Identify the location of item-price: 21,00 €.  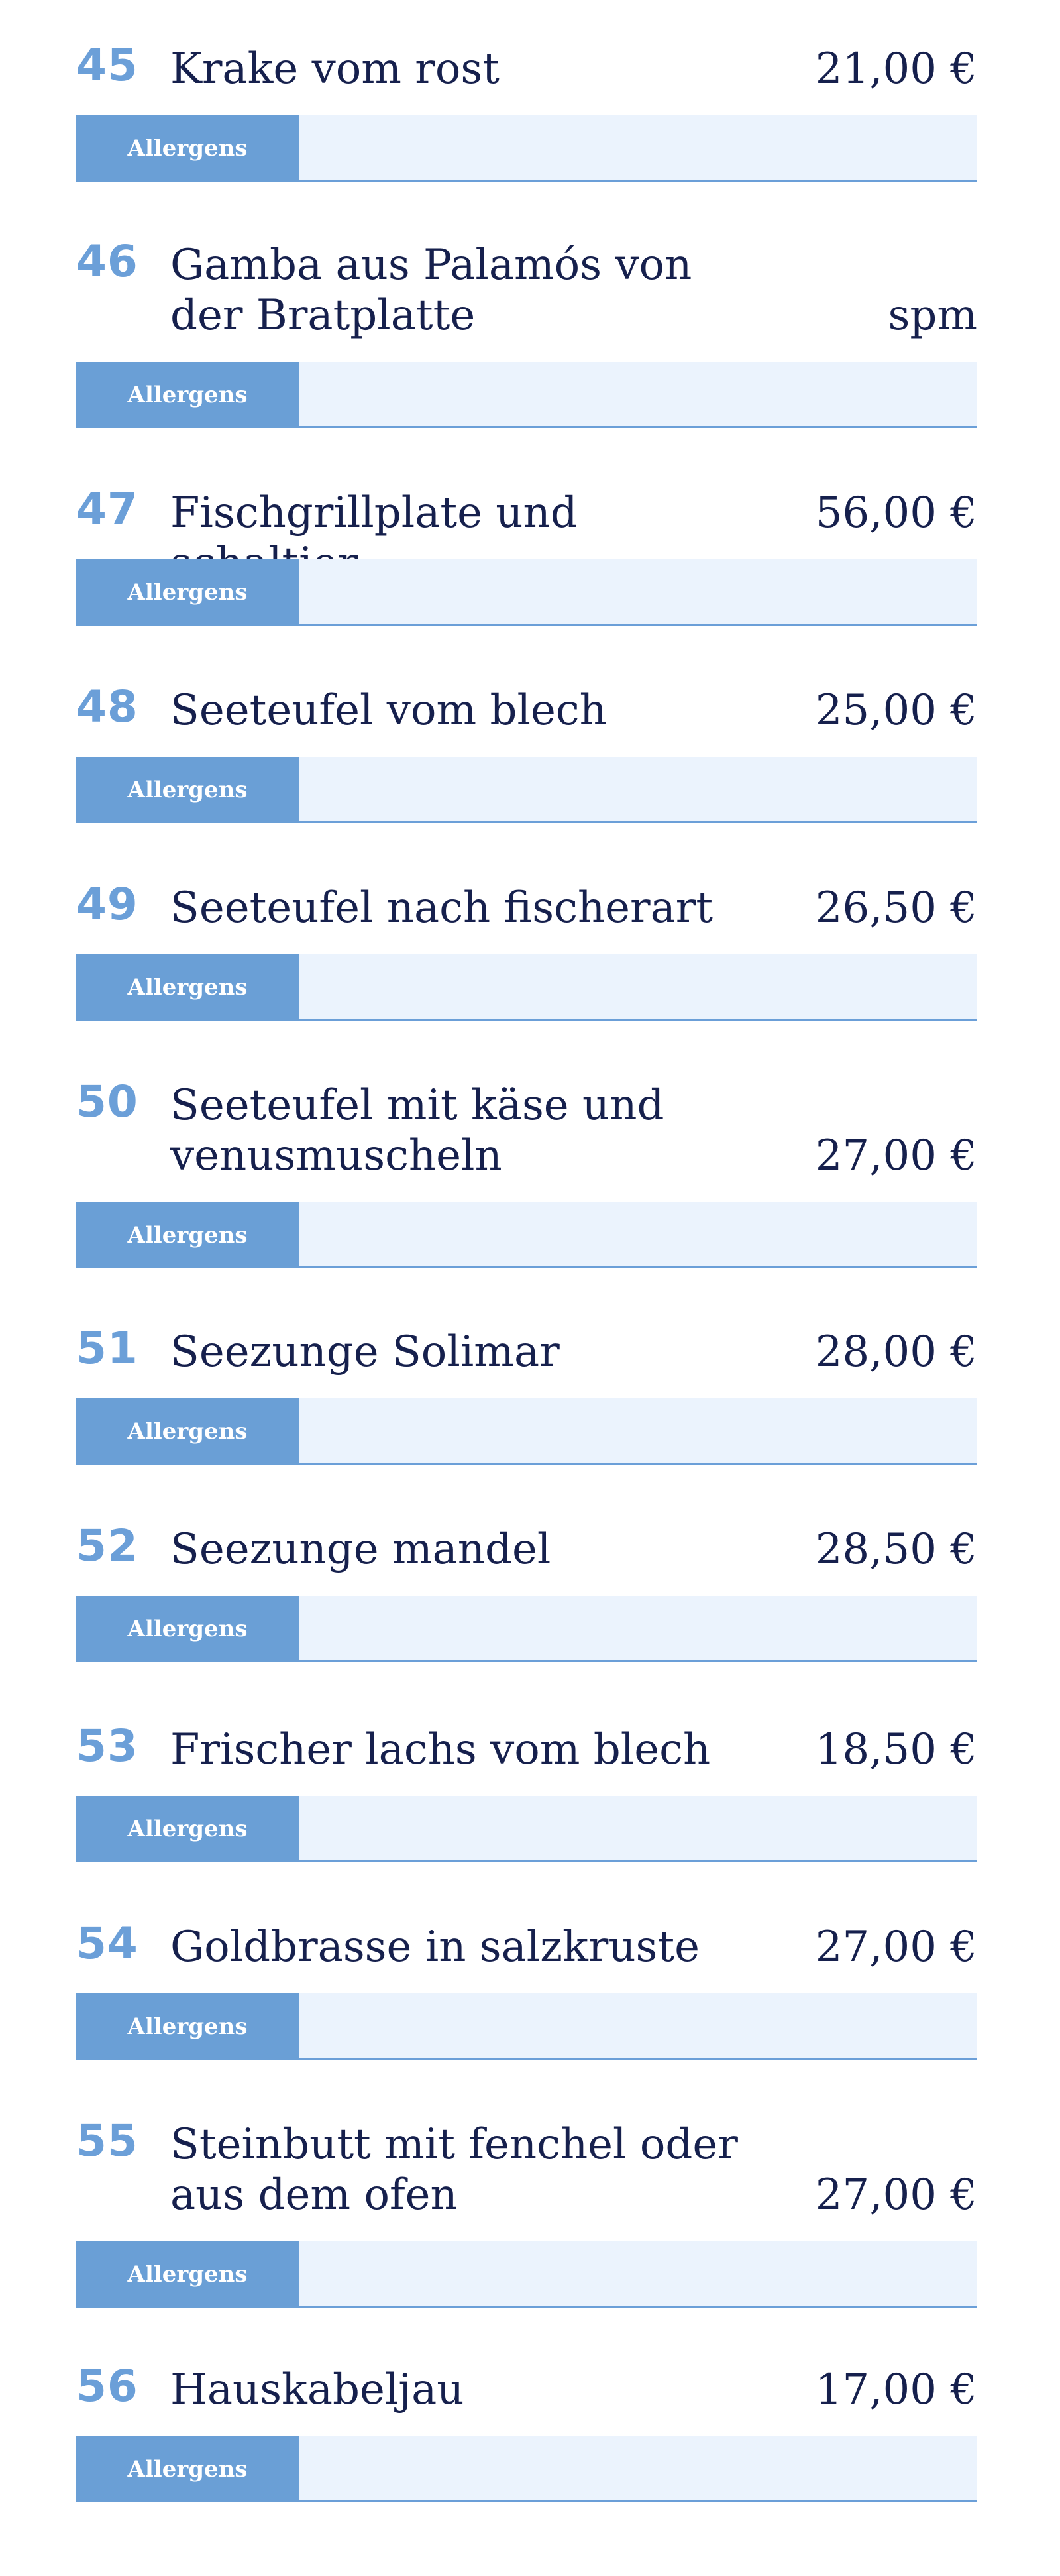
(896, 68).